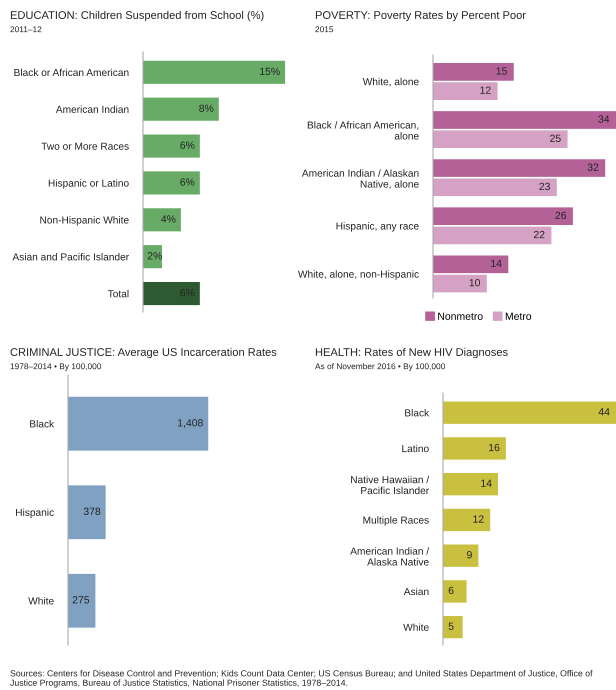  I want to click on data-label: 9, so click(469, 554).